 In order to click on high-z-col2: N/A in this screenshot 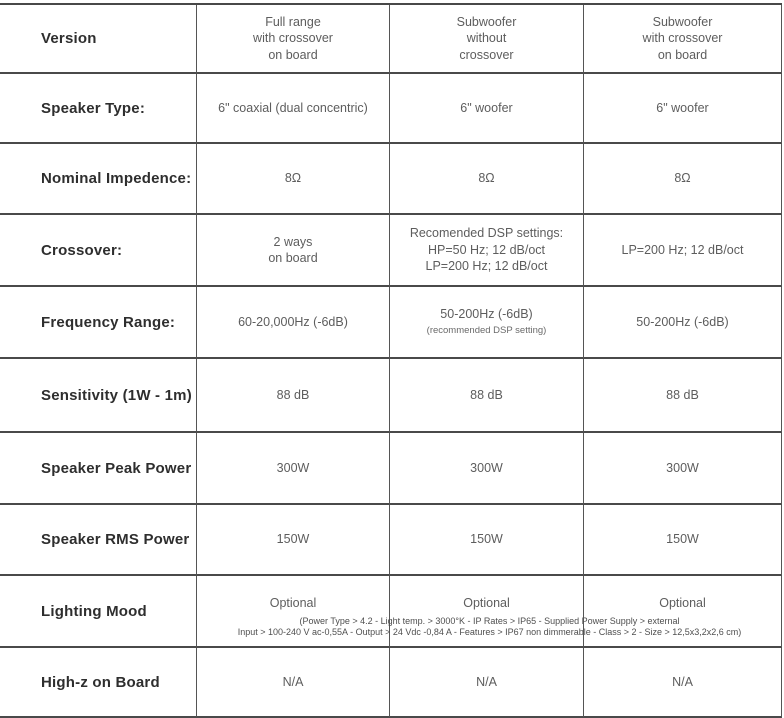, I will do `click(487, 683)`.